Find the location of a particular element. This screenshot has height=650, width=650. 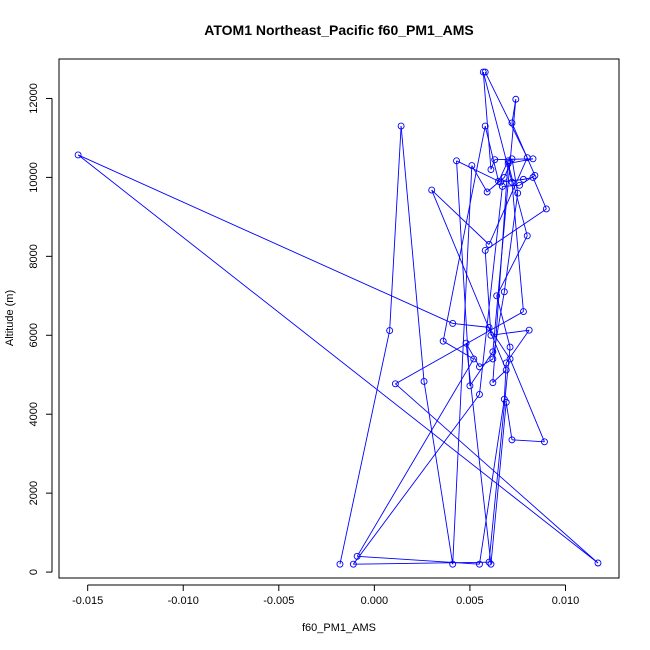

y-axis-label: Altitude (m) is located at coordinates (10, 318).